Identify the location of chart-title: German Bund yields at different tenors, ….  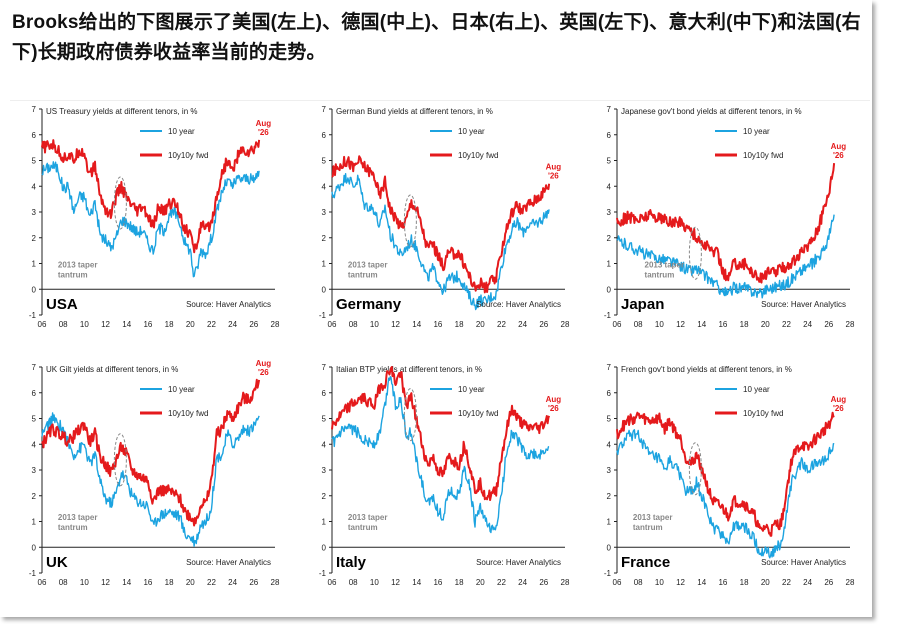
(414, 111).